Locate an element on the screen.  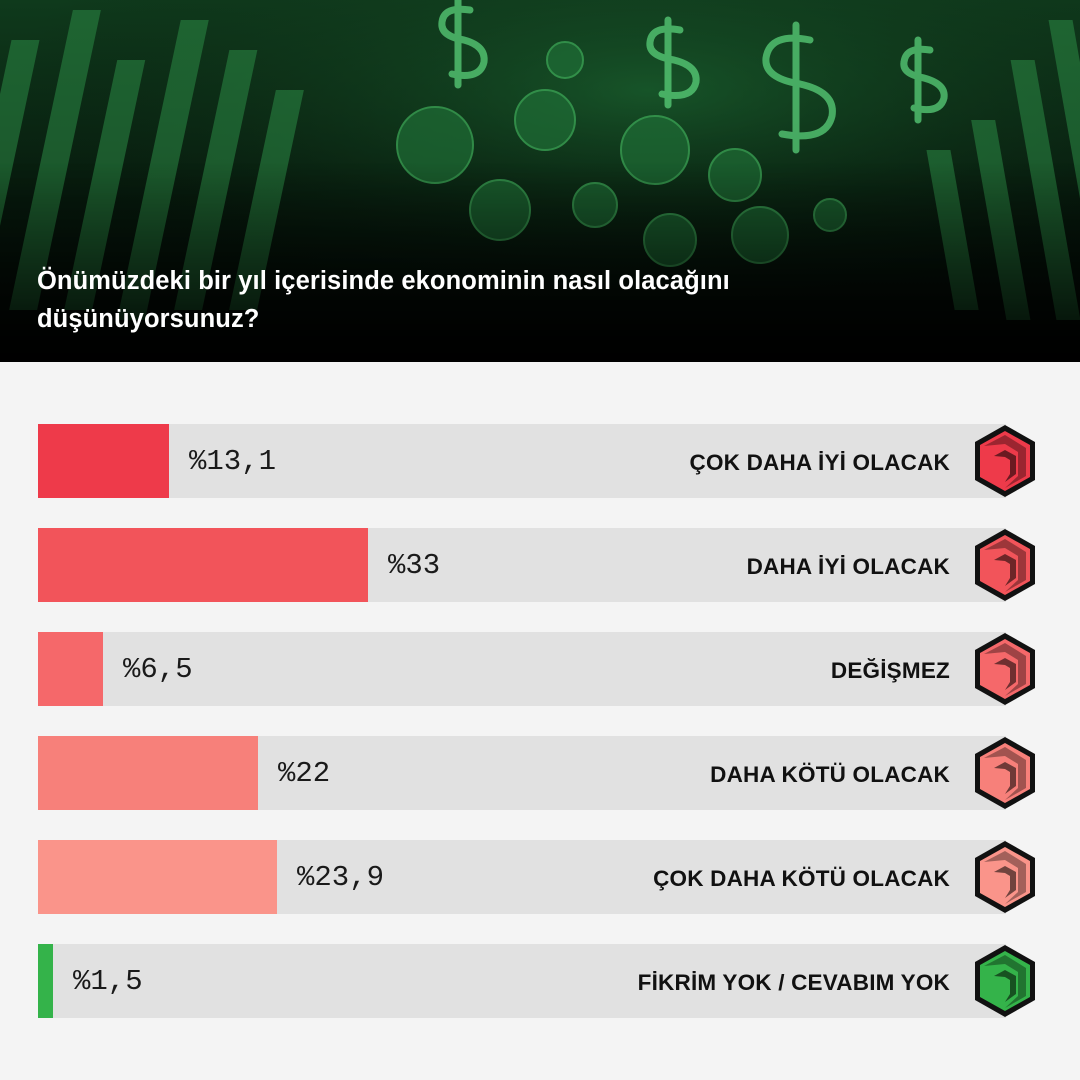
bar-row: %1,5 FİKRİM YOK / CEVABIM YOK is located at coordinates (539, 982).